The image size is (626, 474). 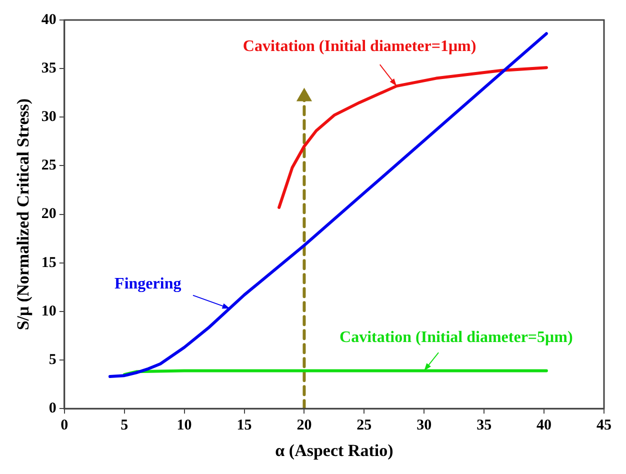 I want to click on y-tick-label: 15, so click(x=48, y=262).